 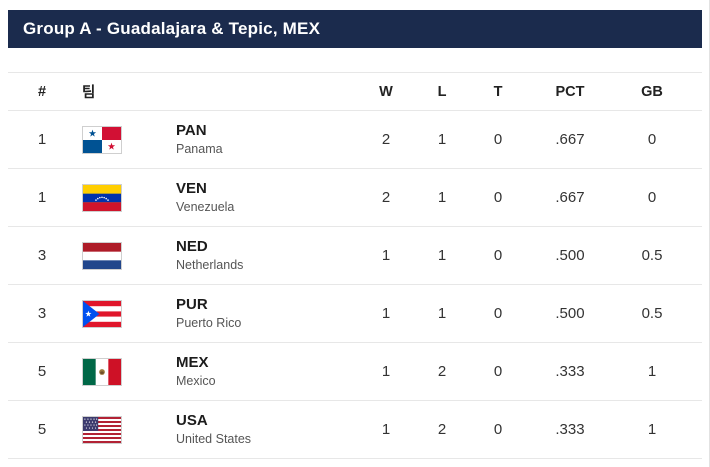 I want to click on mexico-flag-icon, so click(x=102, y=371).